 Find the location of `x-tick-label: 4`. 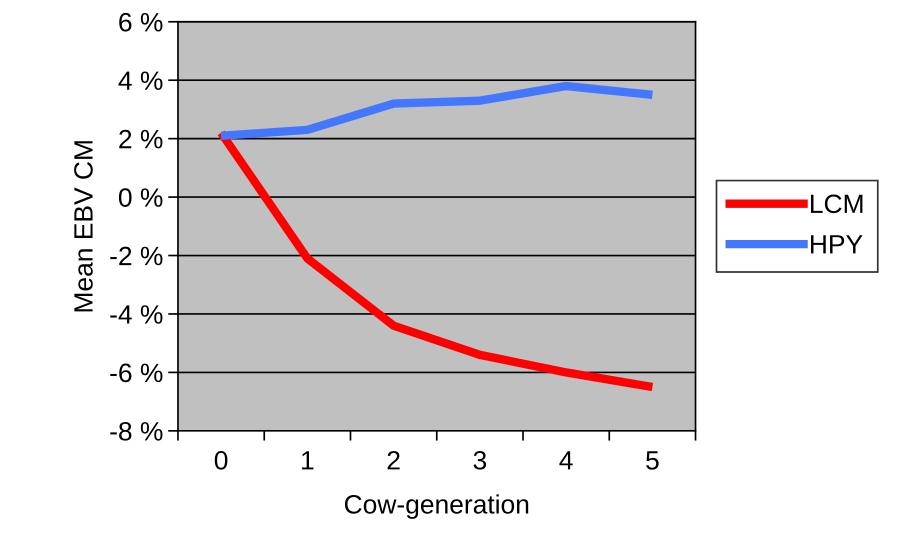

x-tick-label: 4 is located at coordinates (566, 460).